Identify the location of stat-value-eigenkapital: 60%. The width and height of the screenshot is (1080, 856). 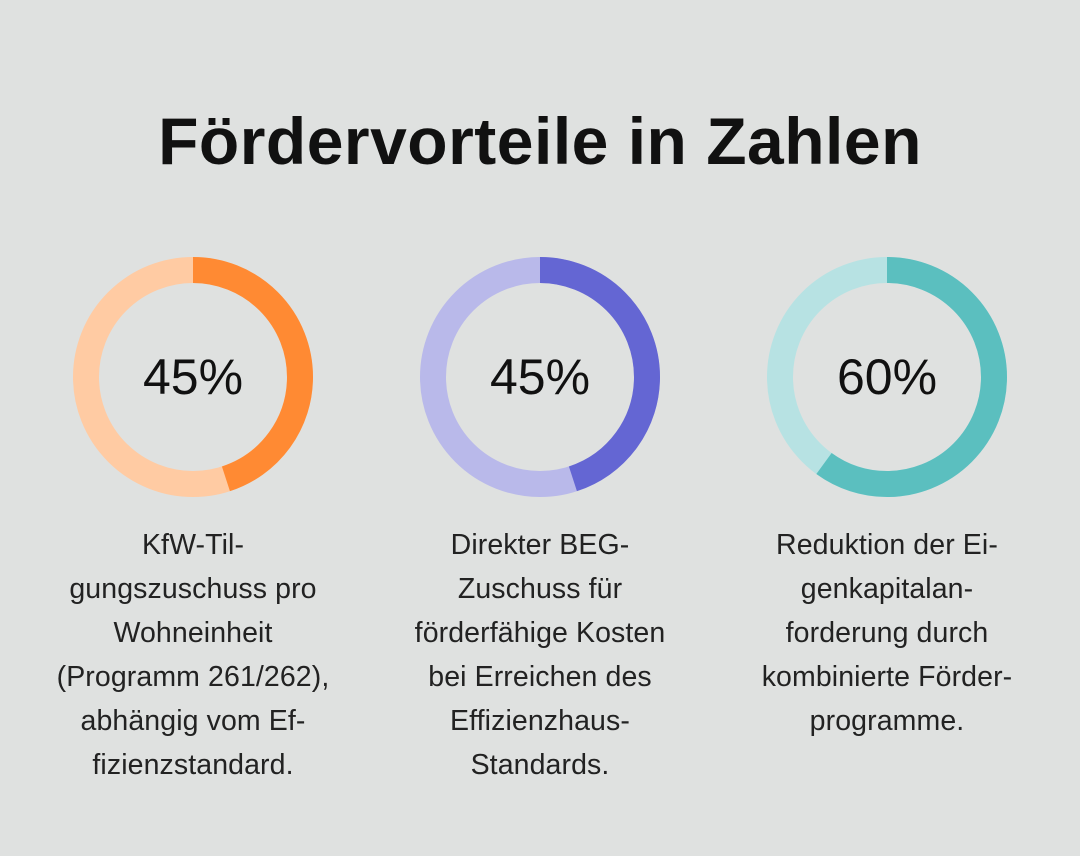
(887, 377).